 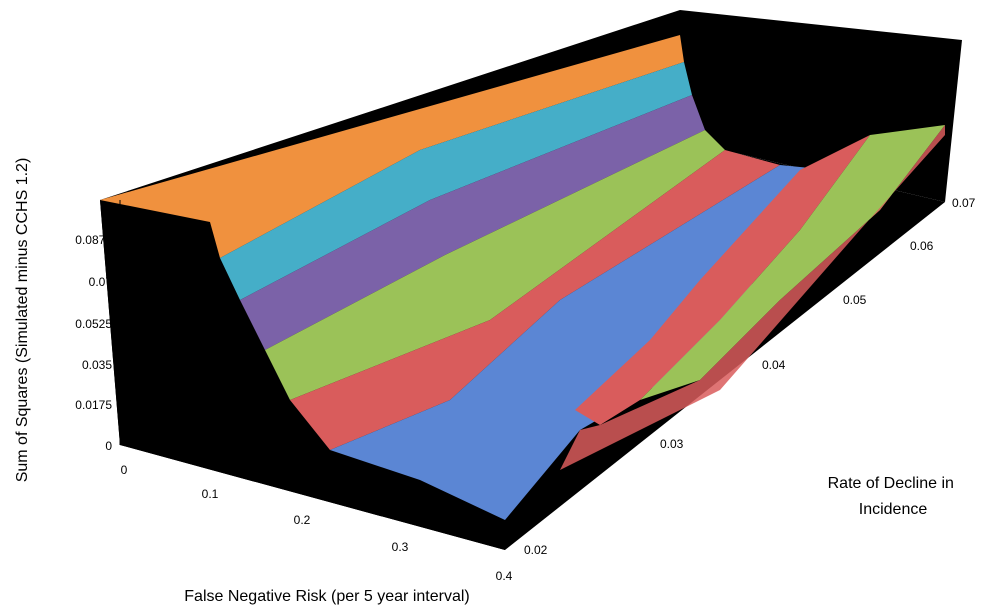 What do you see at coordinates (672, 444) in the screenshot?
I see `y-tick-label: 0.03` at bounding box center [672, 444].